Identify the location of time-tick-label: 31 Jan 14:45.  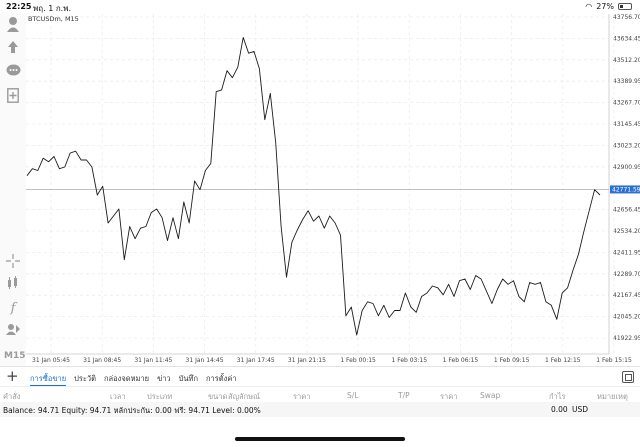
(205, 360).